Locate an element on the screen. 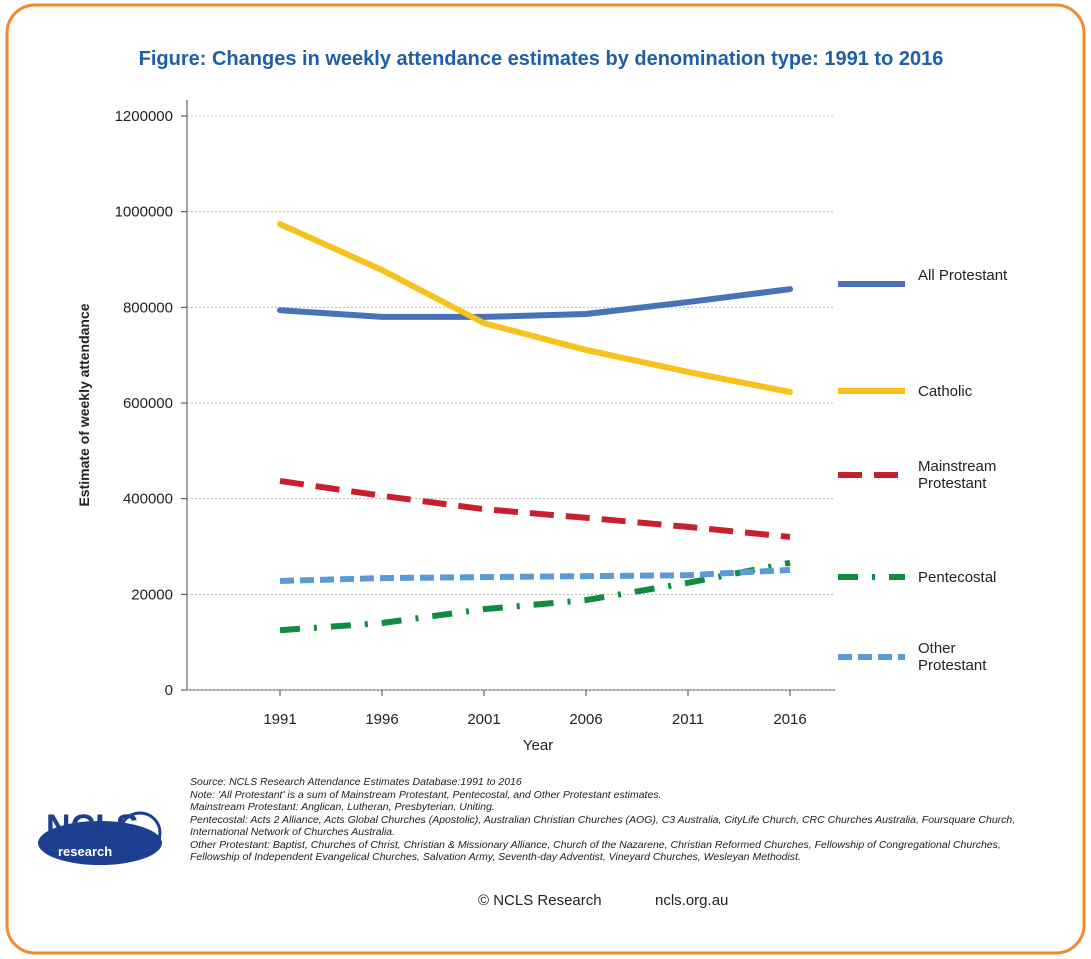  logo-name: NCLS is located at coordinates (92, 827).